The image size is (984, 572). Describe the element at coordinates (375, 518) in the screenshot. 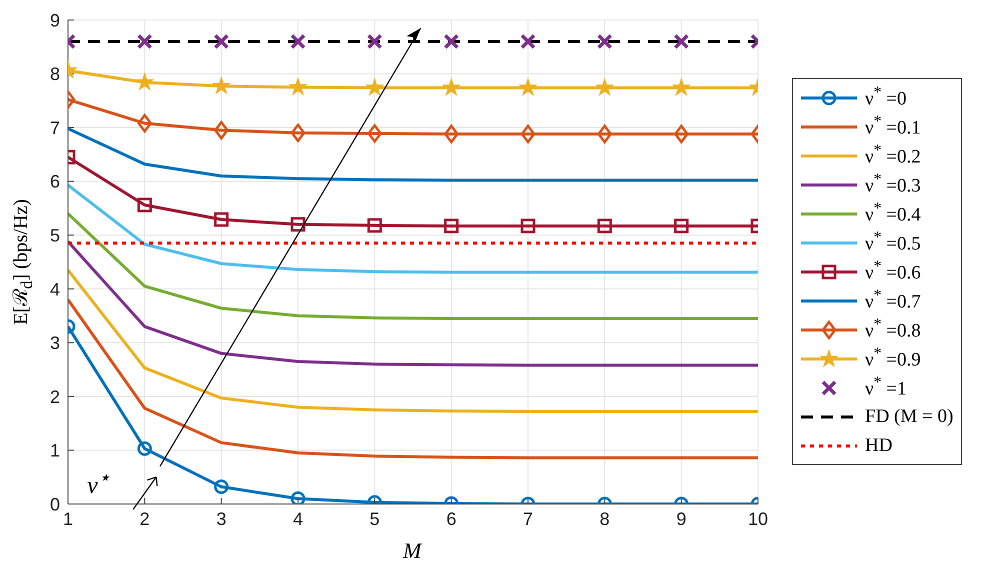

I see `x-tick-label: 5` at that location.